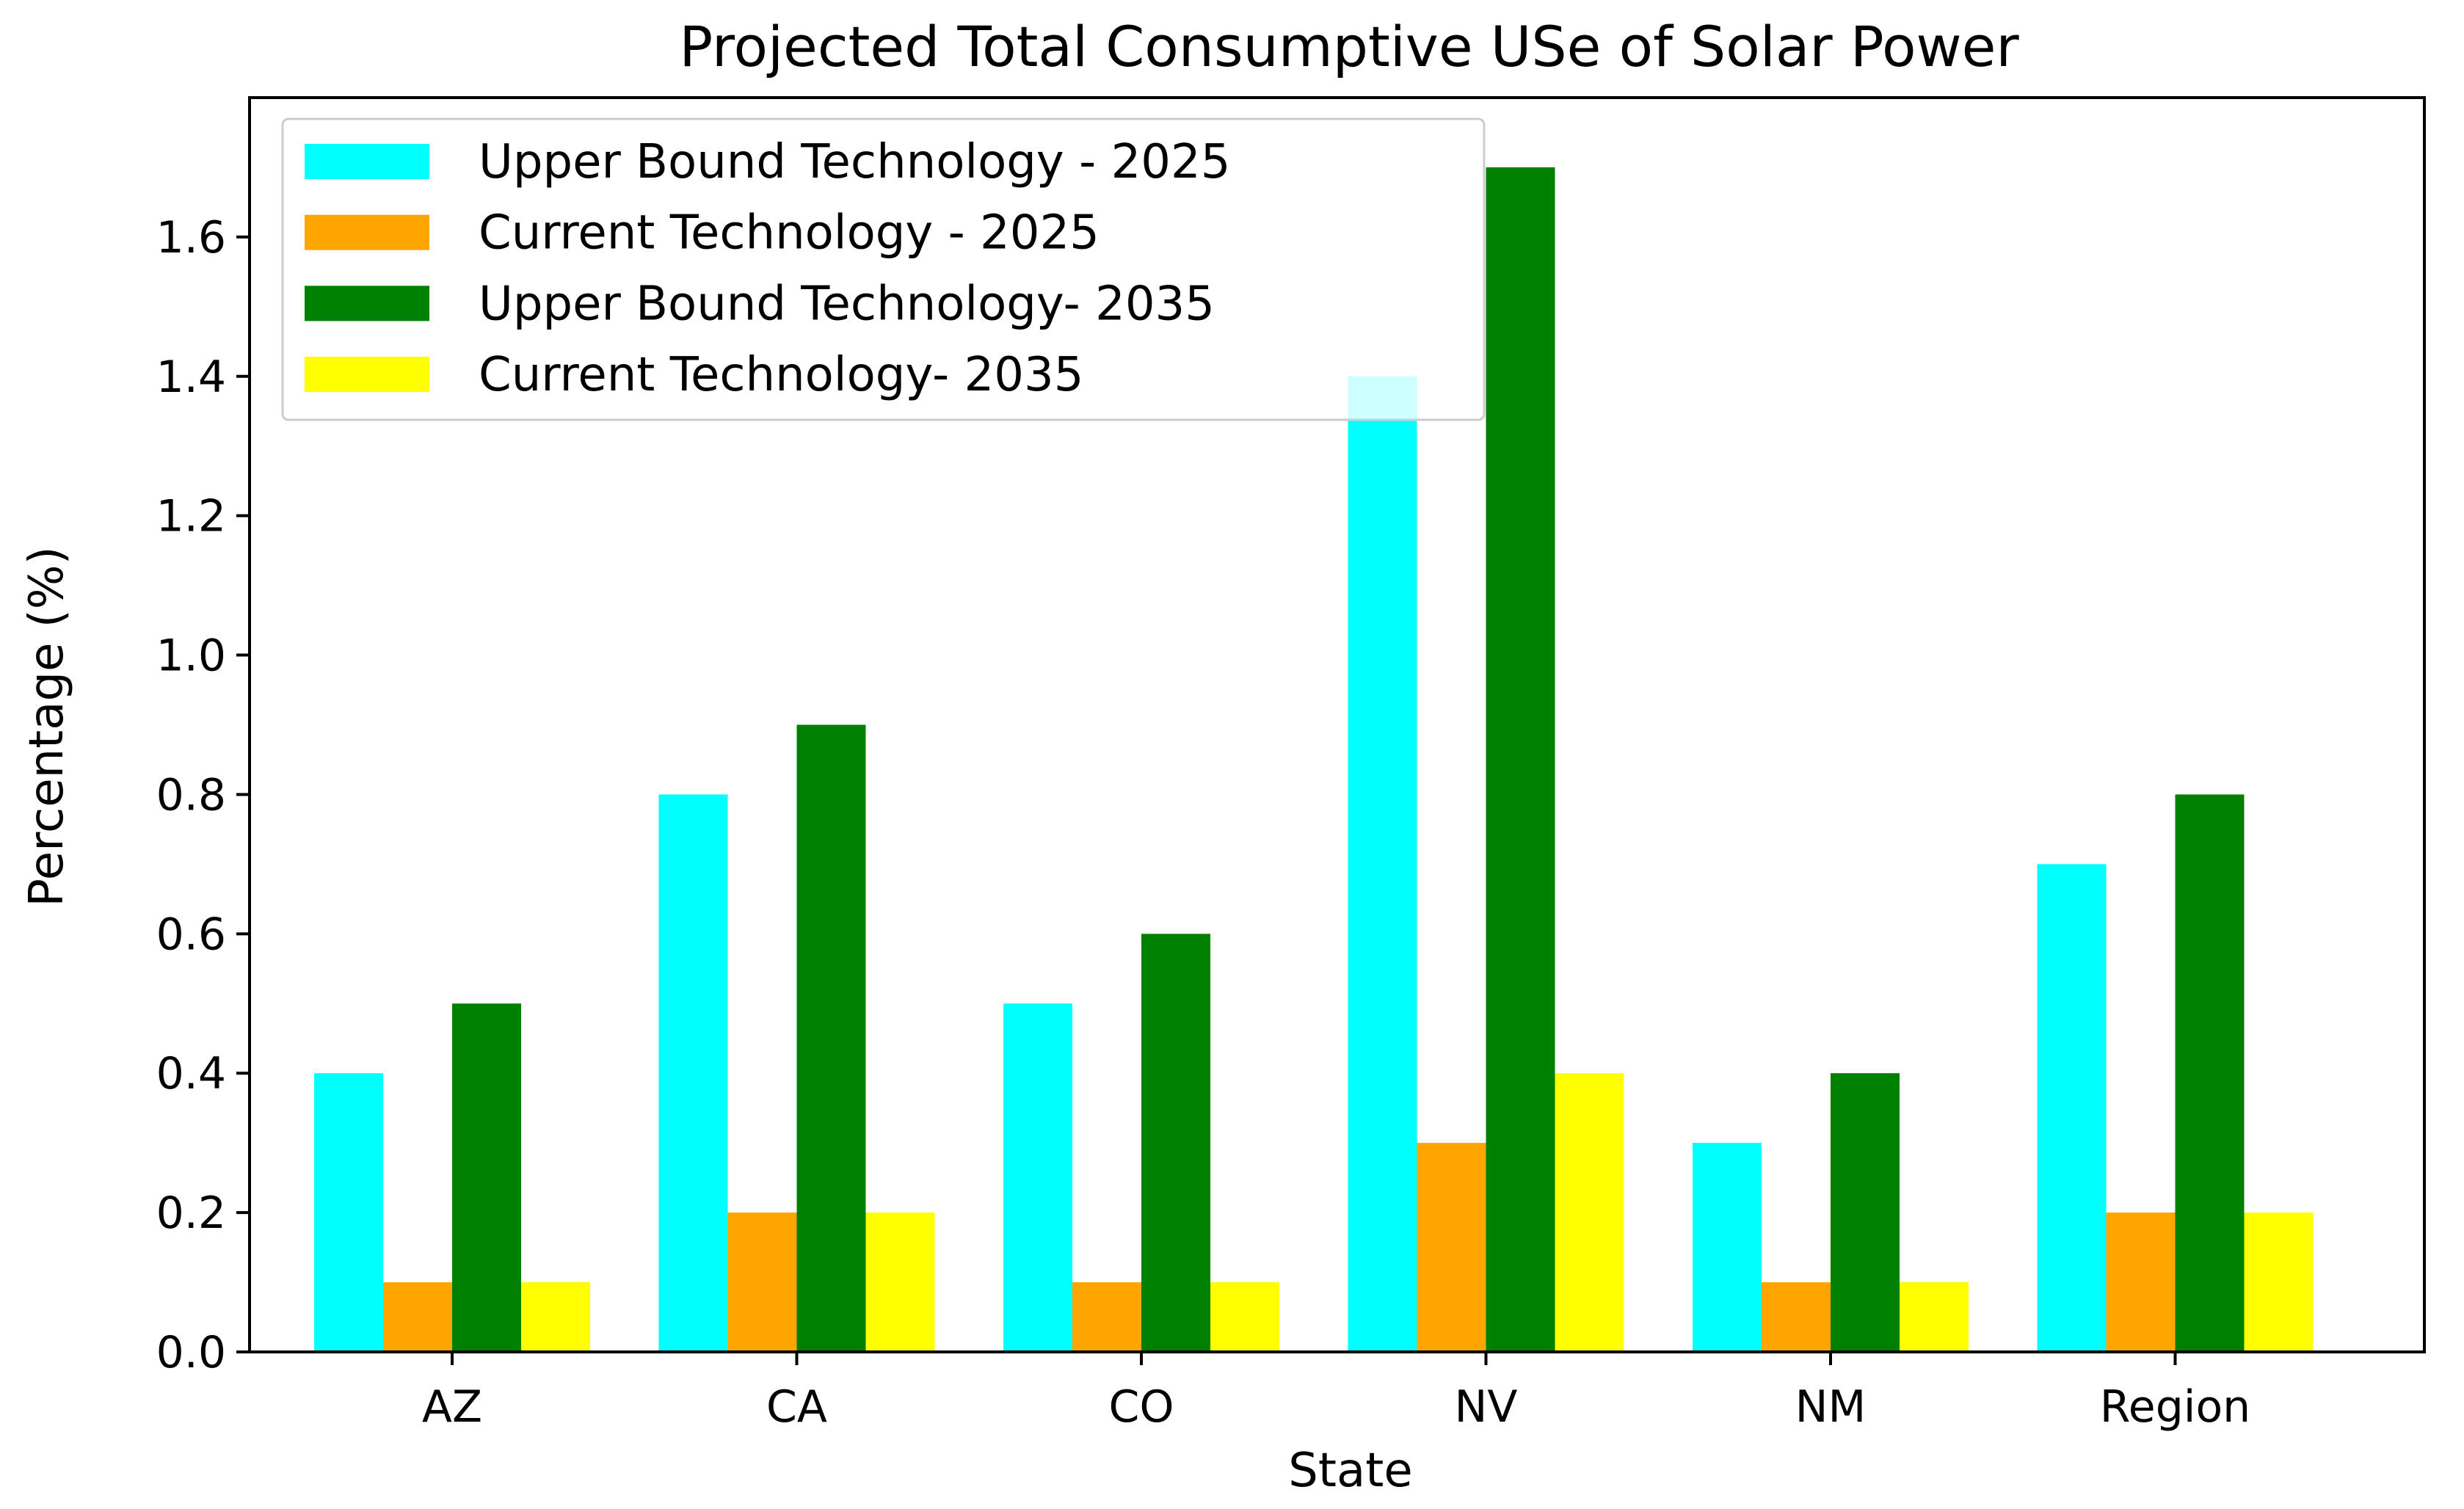  Describe the element at coordinates (854, 162) in the screenshot. I see `legend-label-1: Upper Bound Technology - 2025` at that location.